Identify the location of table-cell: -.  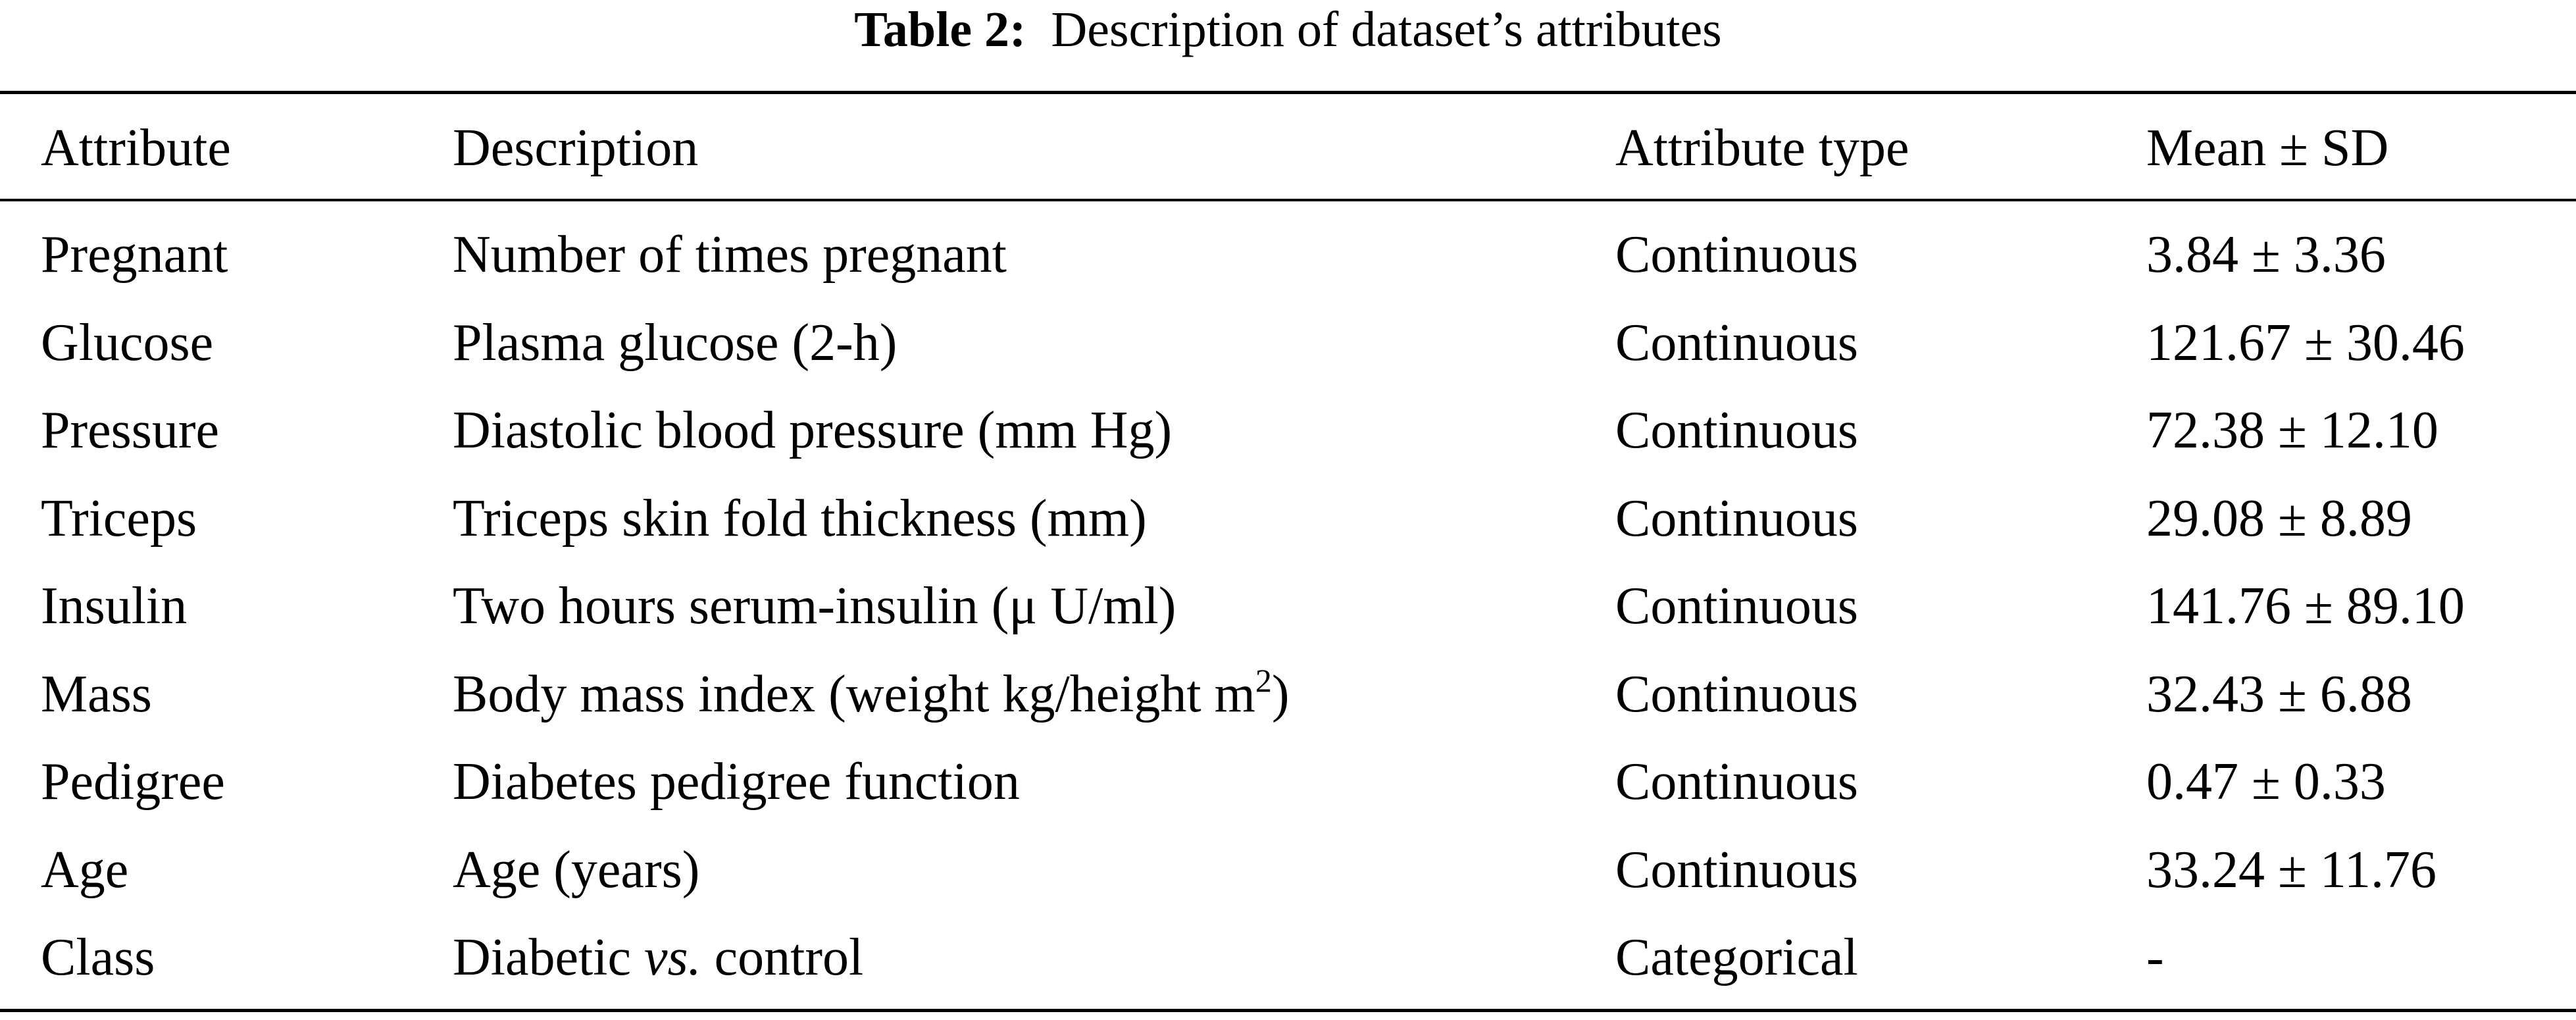
(2155, 957).